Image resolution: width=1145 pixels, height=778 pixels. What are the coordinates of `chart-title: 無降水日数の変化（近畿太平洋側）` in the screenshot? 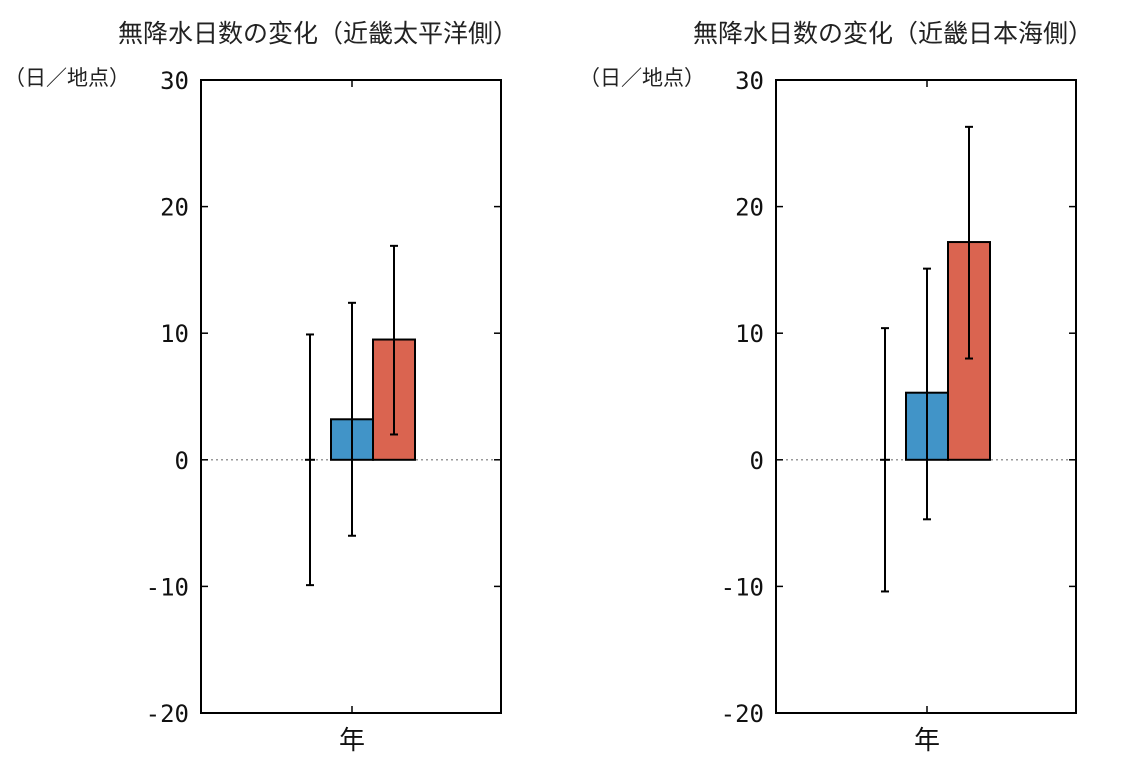 It's located at (318, 33).